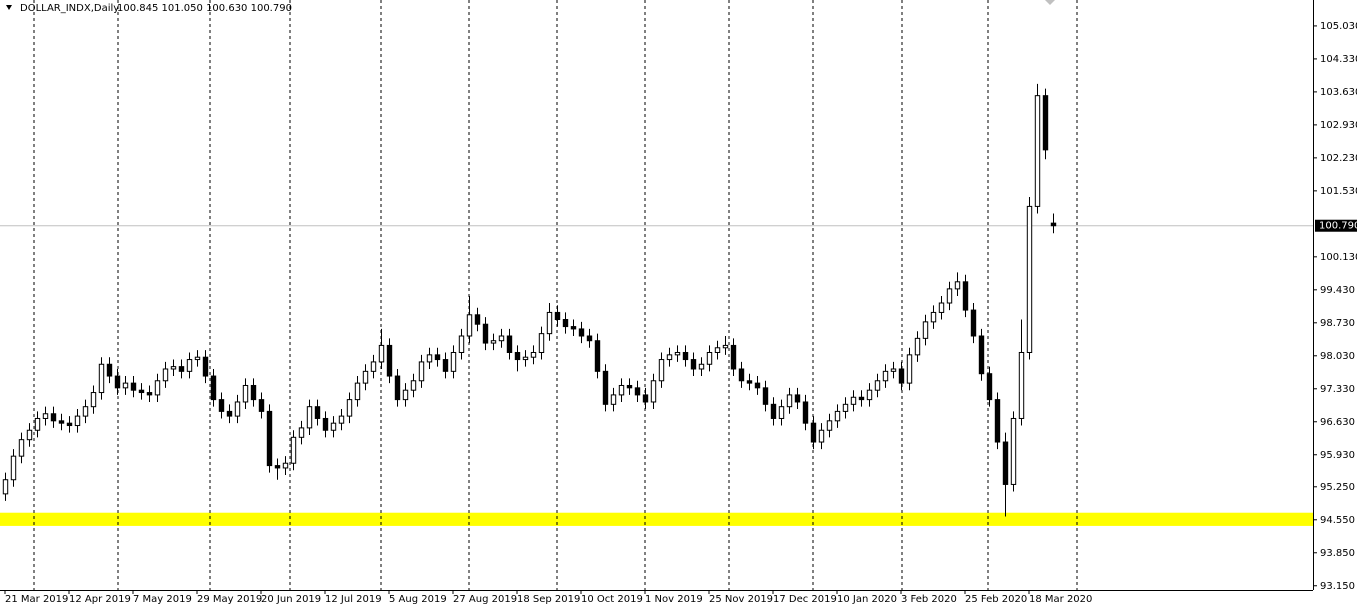 Image resolution: width=1357 pixels, height=609 pixels. I want to click on x-tick-label: 10 Jan 2020, so click(867, 599).